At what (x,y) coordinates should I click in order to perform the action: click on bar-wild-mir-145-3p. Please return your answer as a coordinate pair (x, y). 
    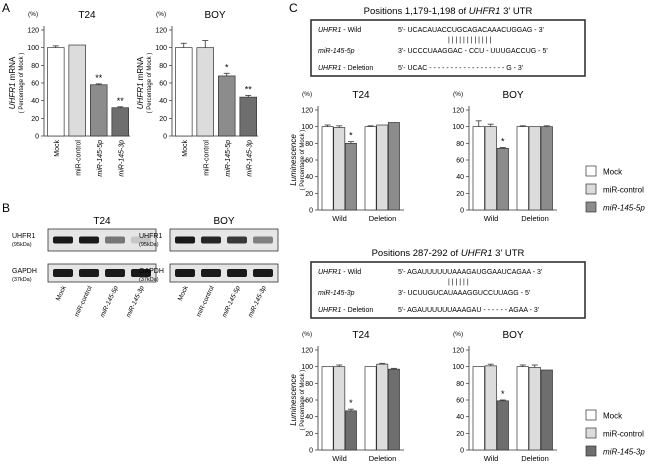
    Looking at the image, I should click on (350, 430).